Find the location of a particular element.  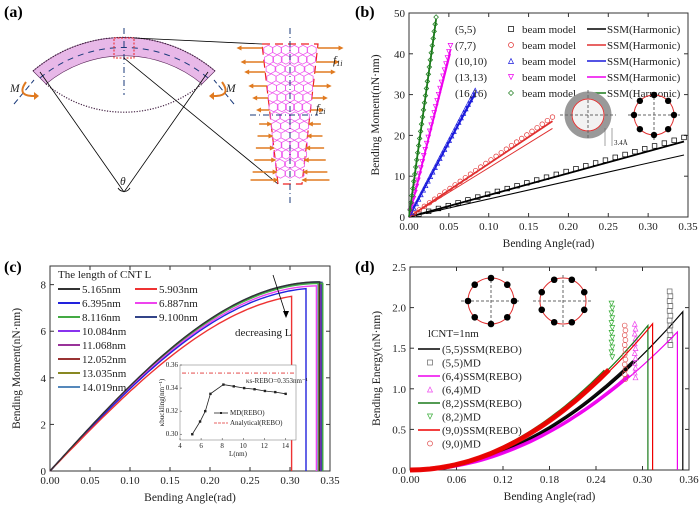

decreasing-arrow is located at coordinates (279, 295).